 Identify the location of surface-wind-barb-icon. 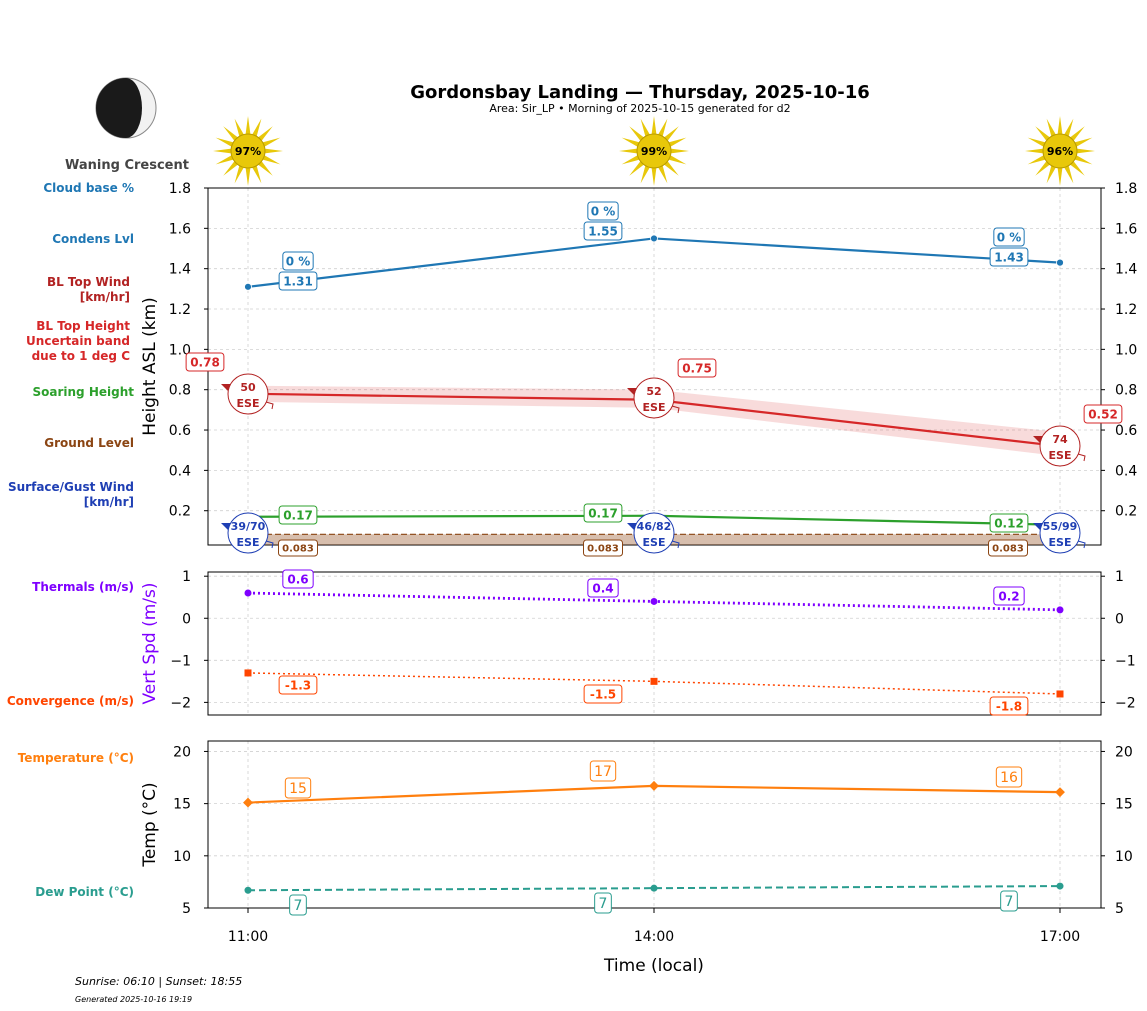
(269, 544).